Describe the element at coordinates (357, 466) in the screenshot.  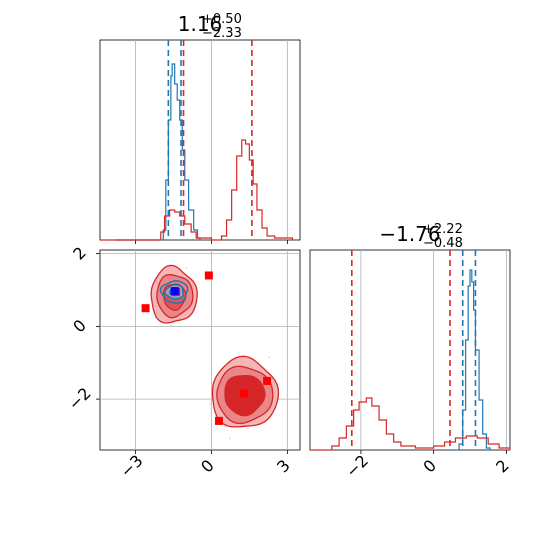
I see `tick-label-x: −2` at that location.